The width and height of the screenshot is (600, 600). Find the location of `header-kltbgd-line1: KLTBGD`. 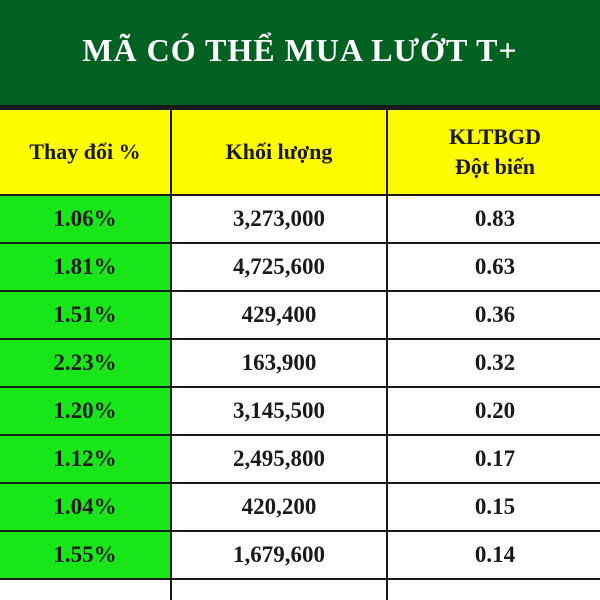

header-kltbgd-line1: KLTBGD is located at coordinates (495, 136).